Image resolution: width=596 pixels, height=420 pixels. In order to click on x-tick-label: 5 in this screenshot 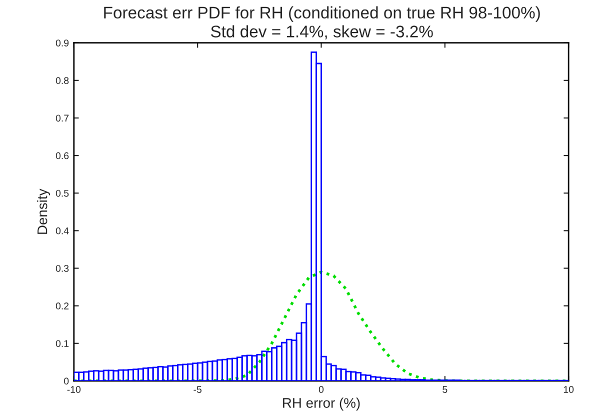, I will do `click(445, 389)`.